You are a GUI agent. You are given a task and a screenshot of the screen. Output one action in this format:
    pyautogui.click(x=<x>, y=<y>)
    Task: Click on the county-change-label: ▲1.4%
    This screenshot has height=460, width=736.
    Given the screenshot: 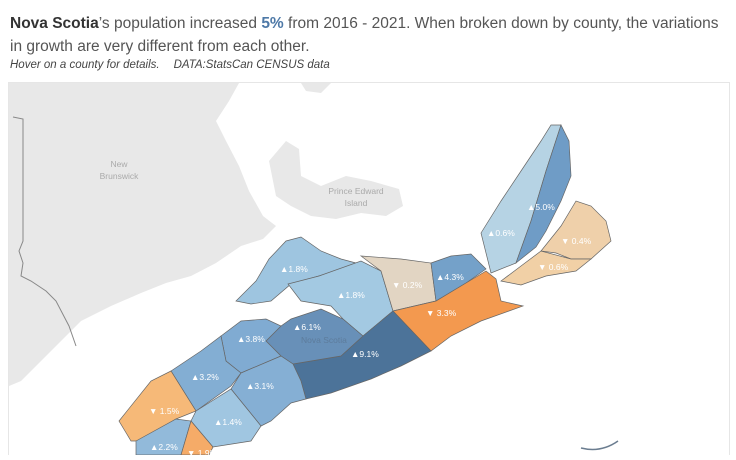 What is the action you would take?
    pyautogui.click(x=228, y=422)
    